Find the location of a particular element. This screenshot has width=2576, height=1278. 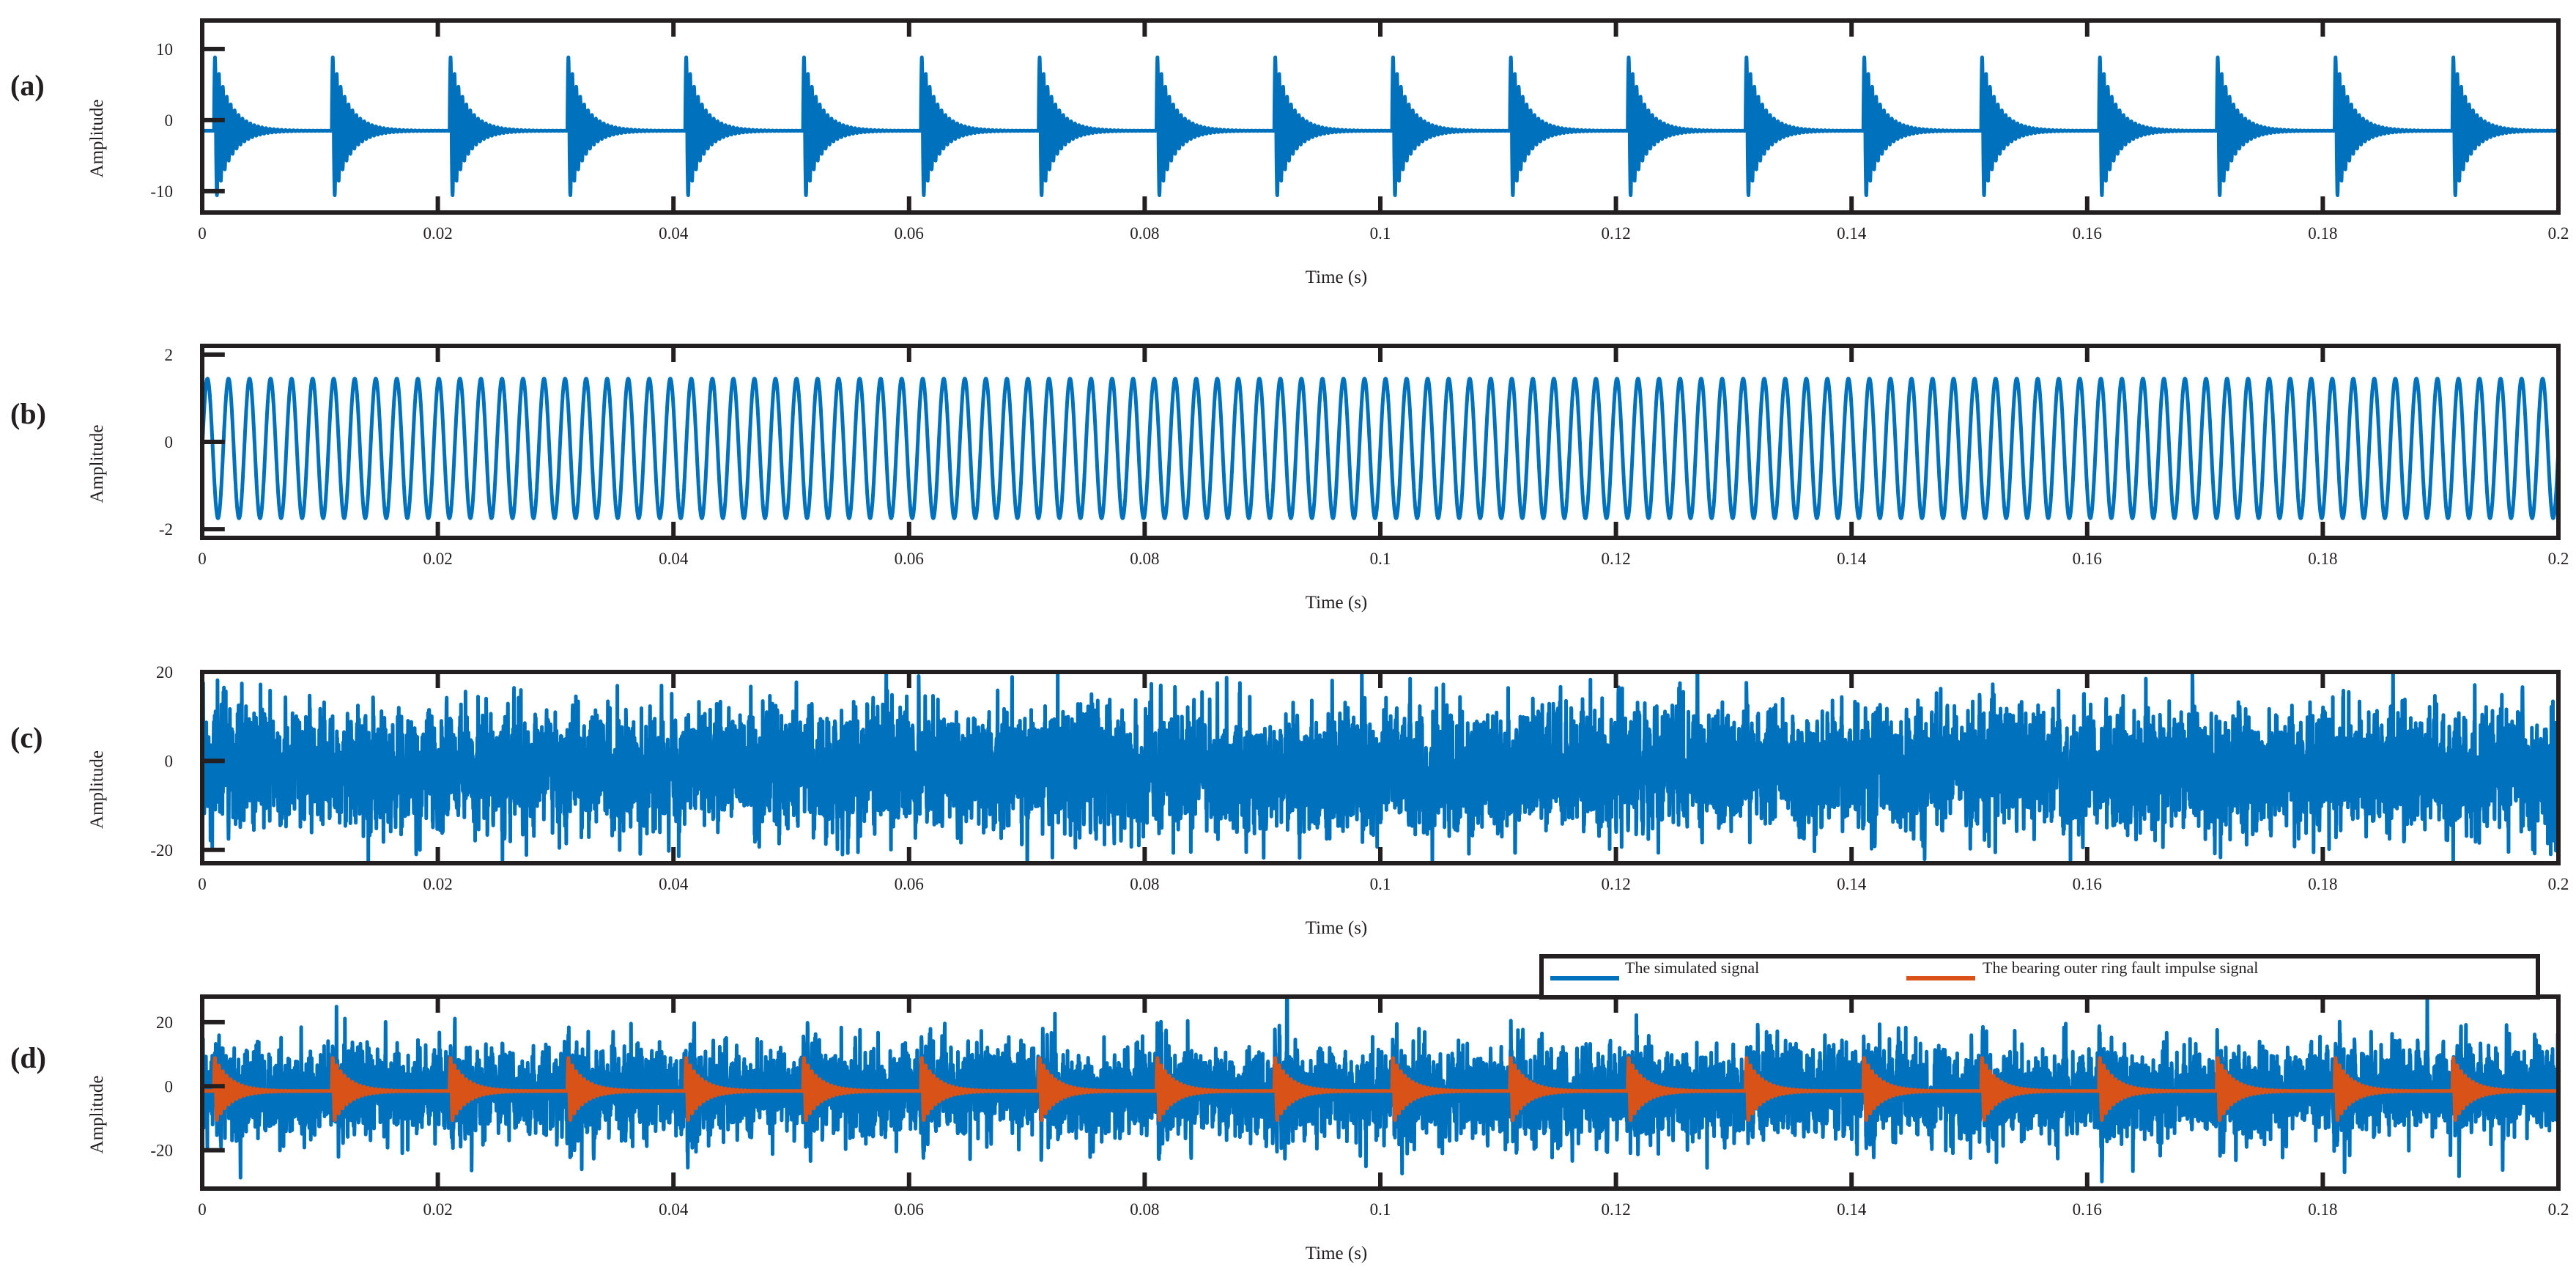

legend-box is located at coordinates (2039, 977).